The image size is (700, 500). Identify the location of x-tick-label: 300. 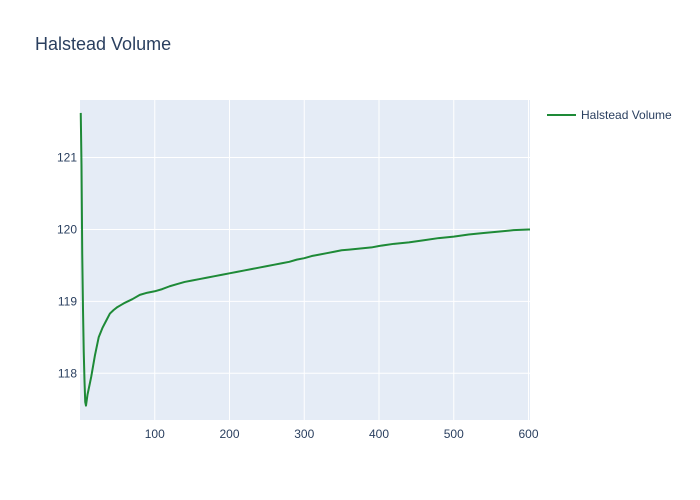
(304, 434).